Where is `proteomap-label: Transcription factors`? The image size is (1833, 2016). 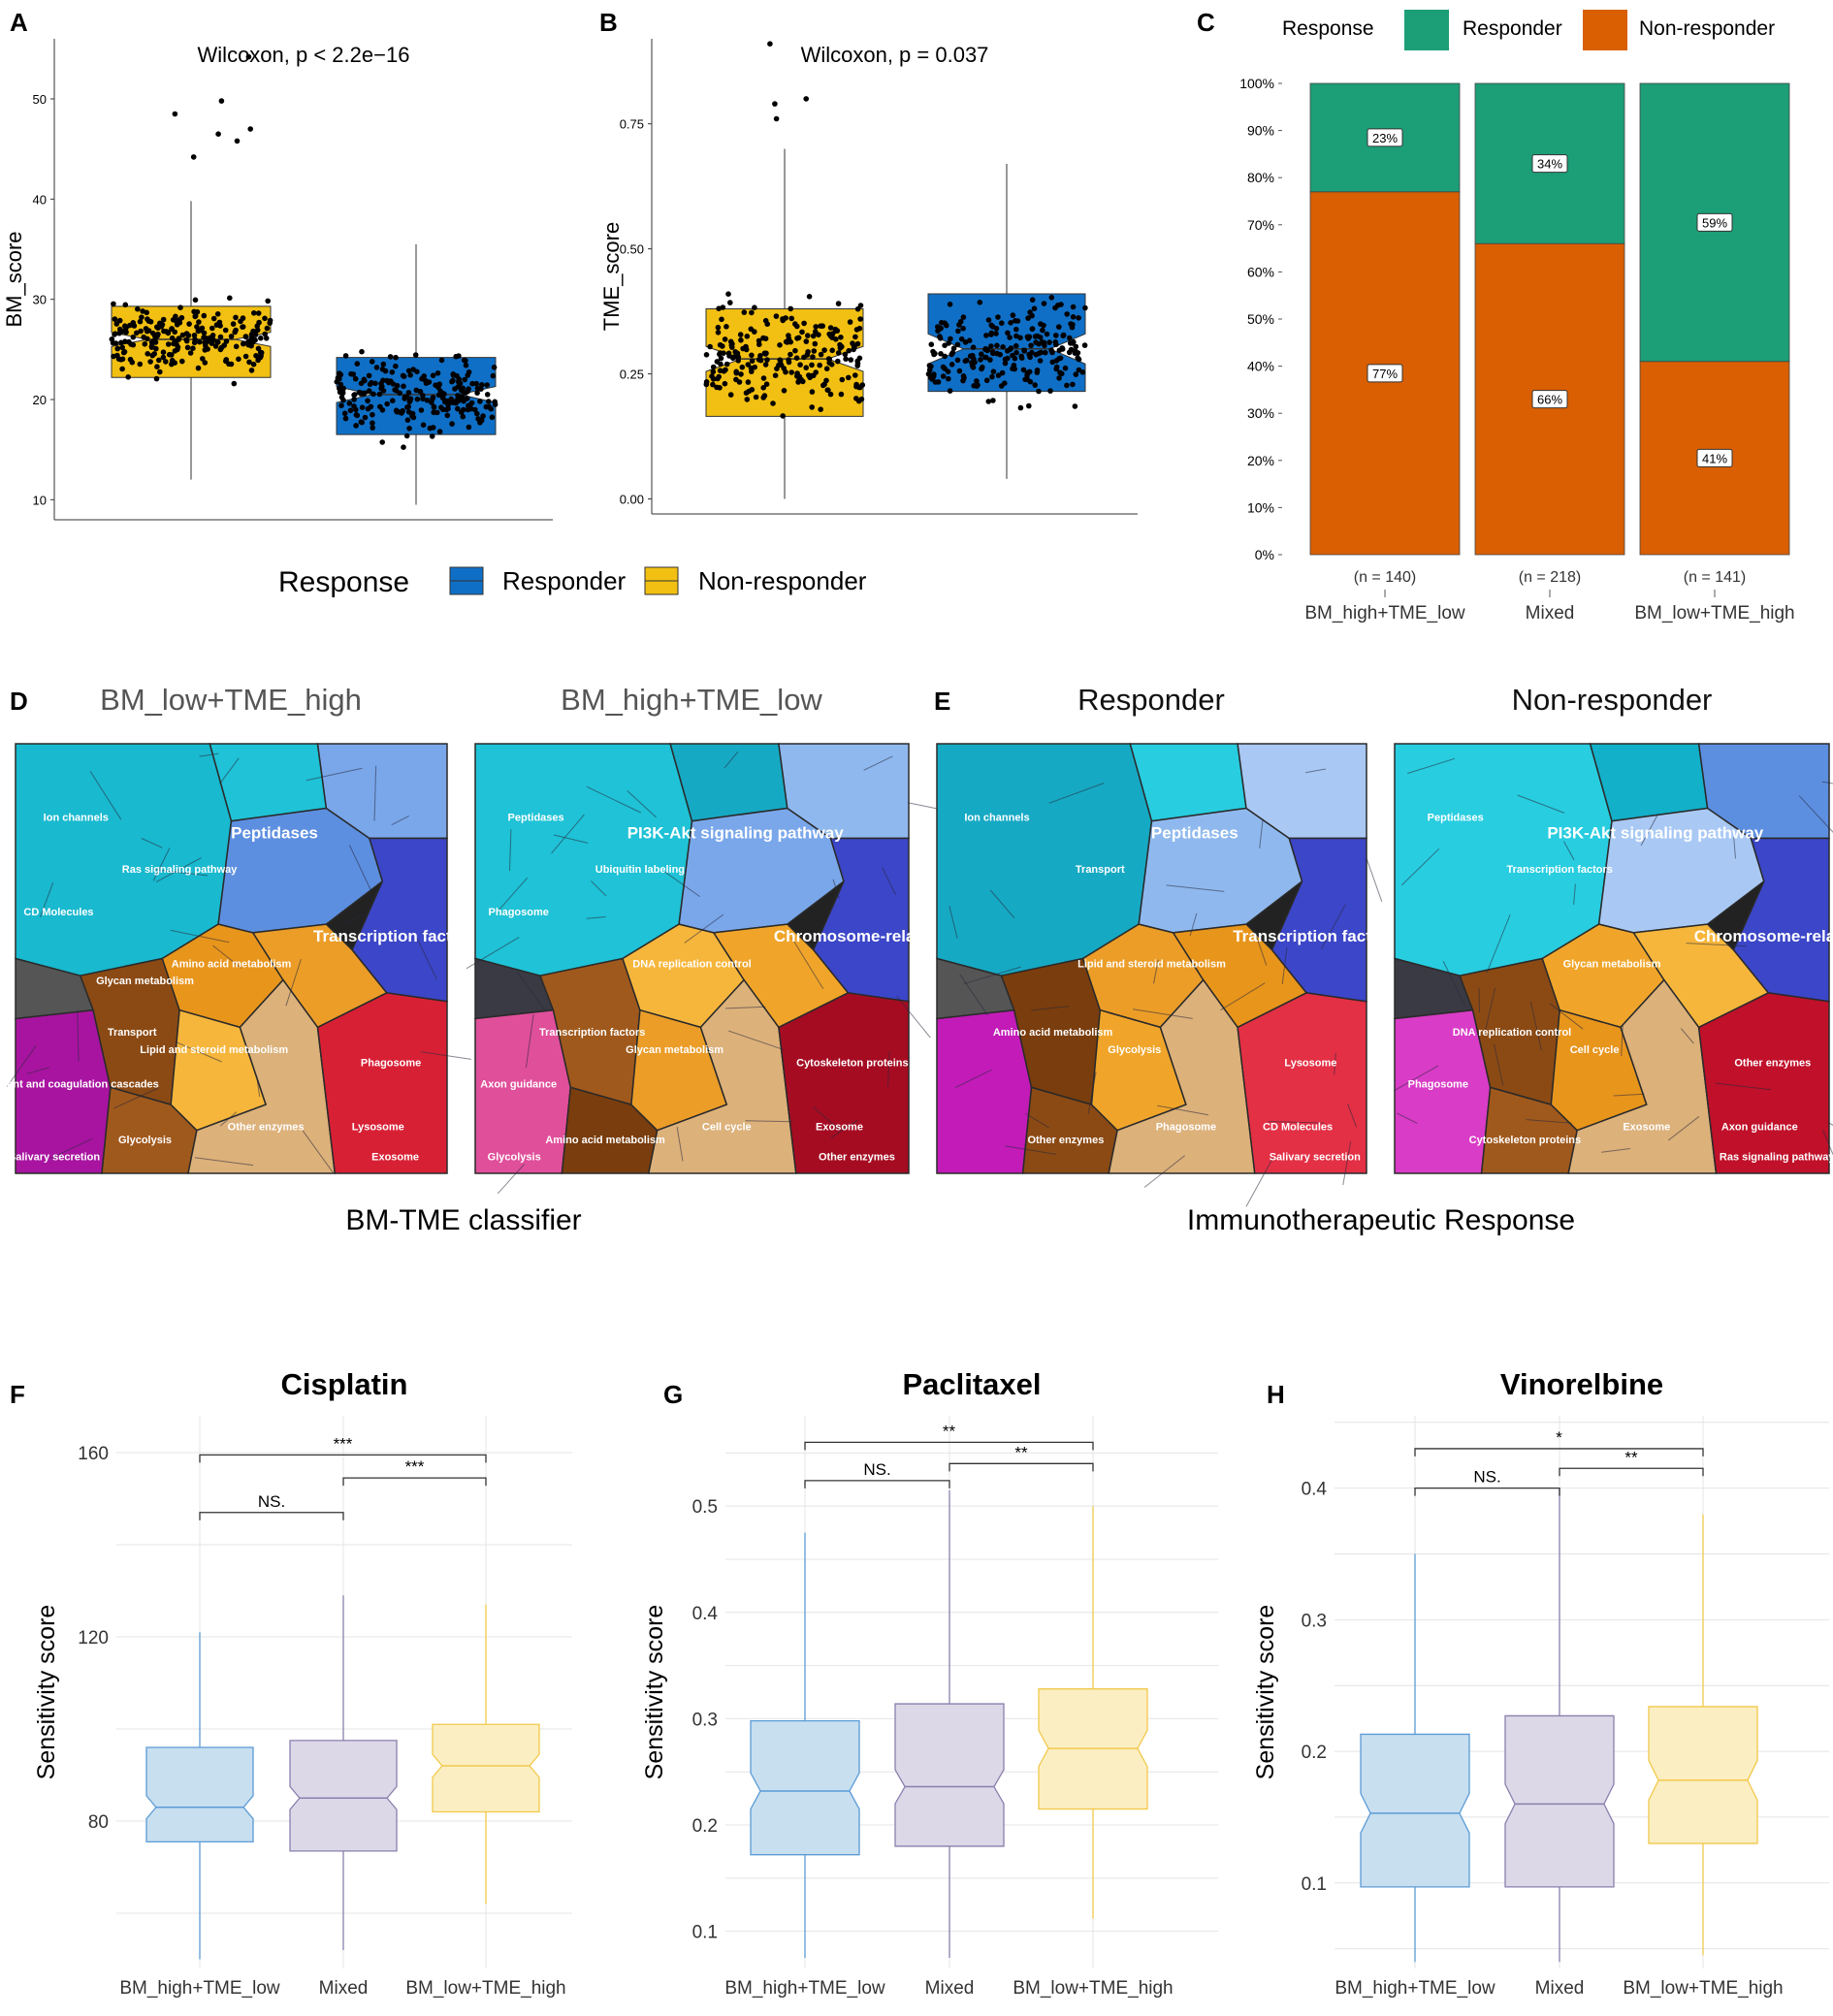
proteomap-label: Transcription factors is located at coordinates (592, 1033).